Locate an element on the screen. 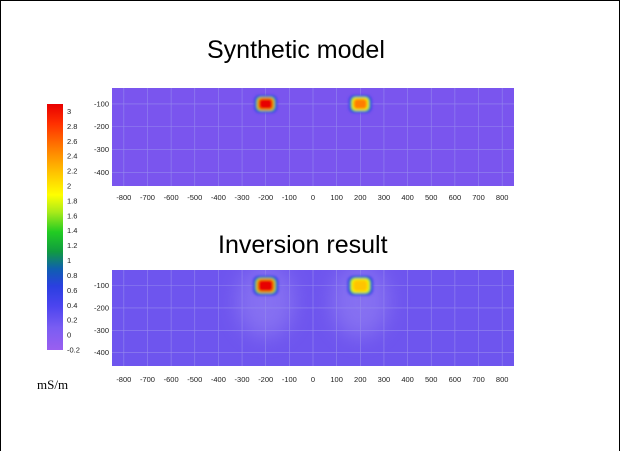 This screenshot has width=621, height=451. colorbar-tick-label: 2.4 is located at coordinates (72, 156).